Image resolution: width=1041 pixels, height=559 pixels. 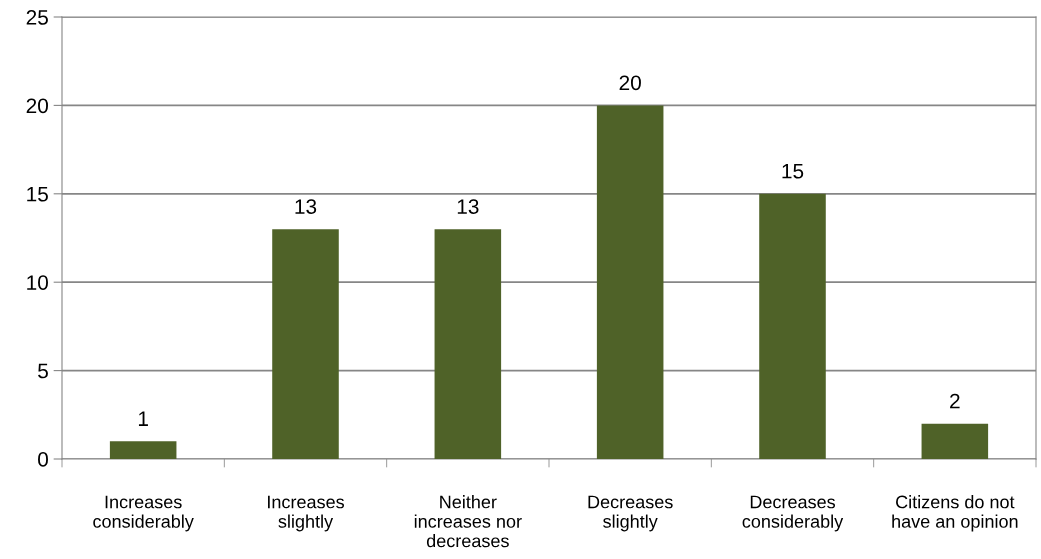 I want to click on y-tick-label: 5, so click(x=43, y=371).